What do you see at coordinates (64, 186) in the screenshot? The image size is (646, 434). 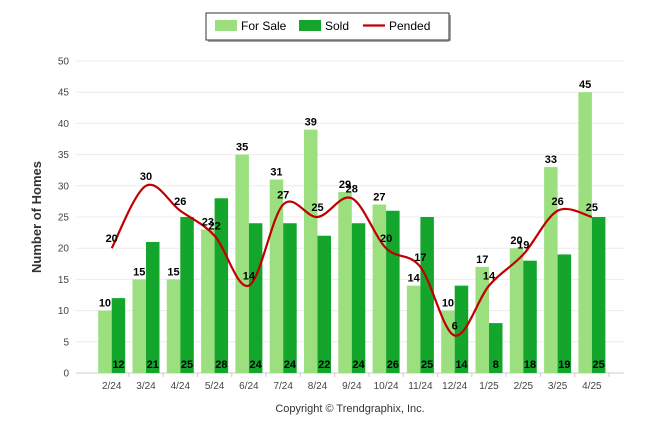 I see `y-tick-label: 30` at bounding box center [64, 186].